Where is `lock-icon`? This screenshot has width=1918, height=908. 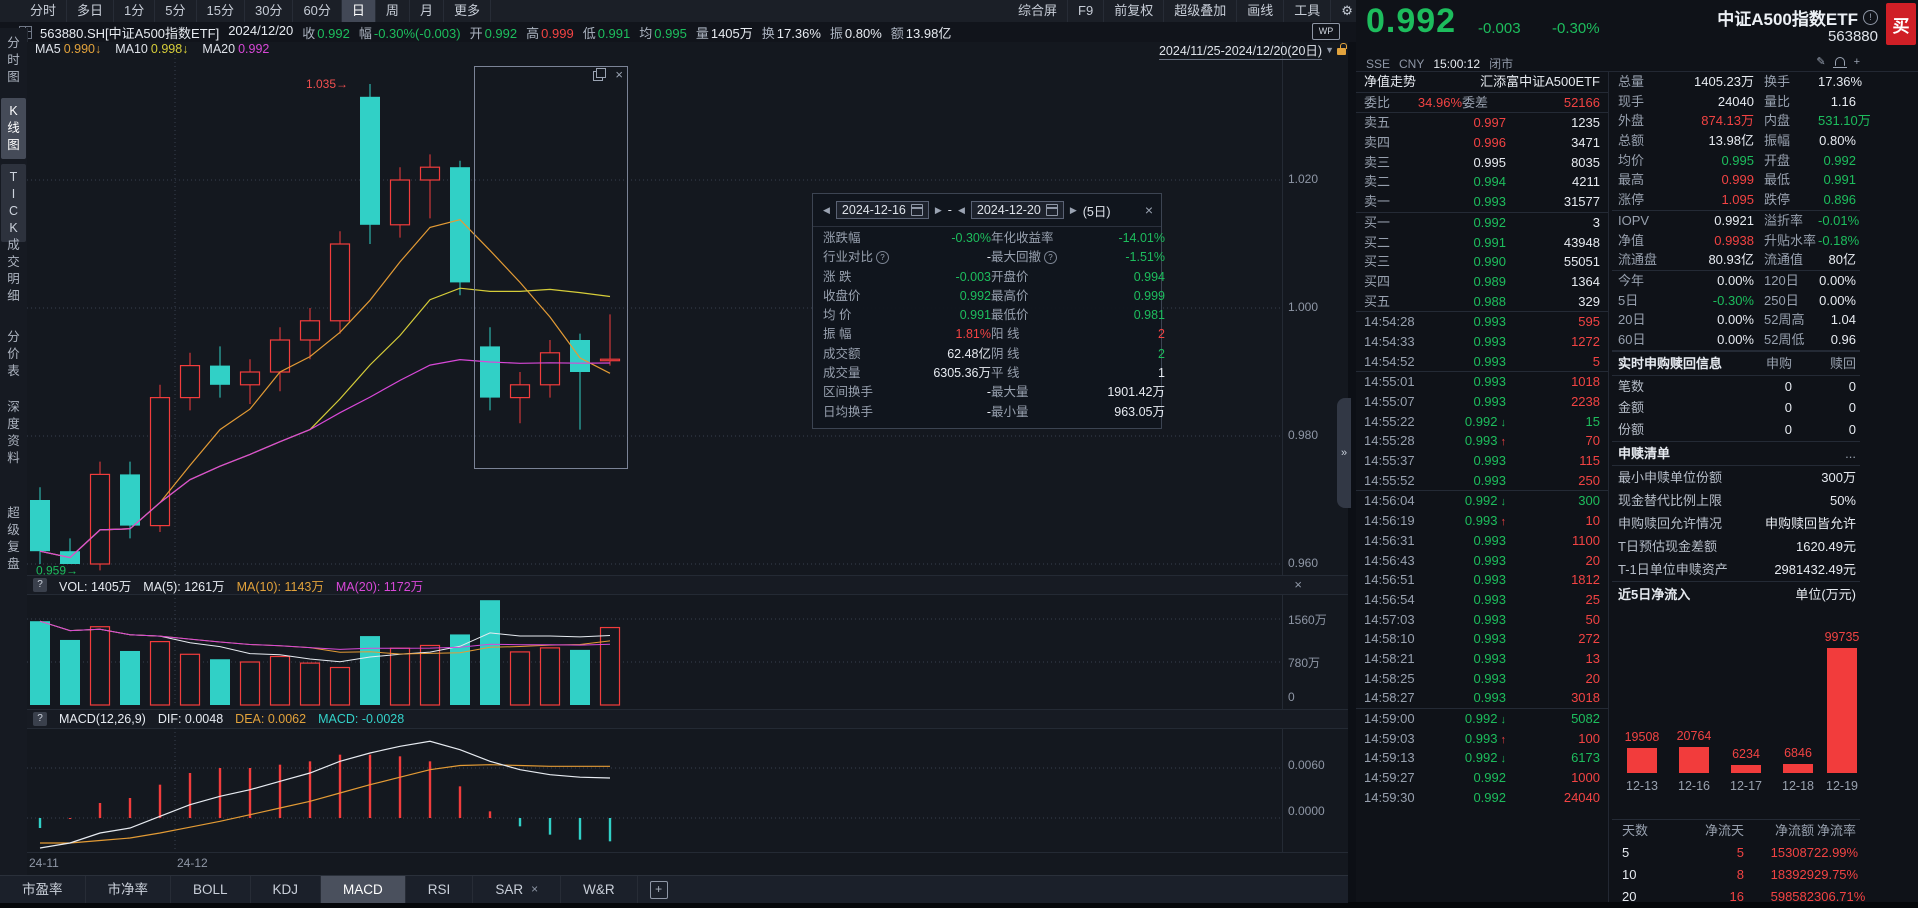 lock-icon is located at coordinates (1342, 49).